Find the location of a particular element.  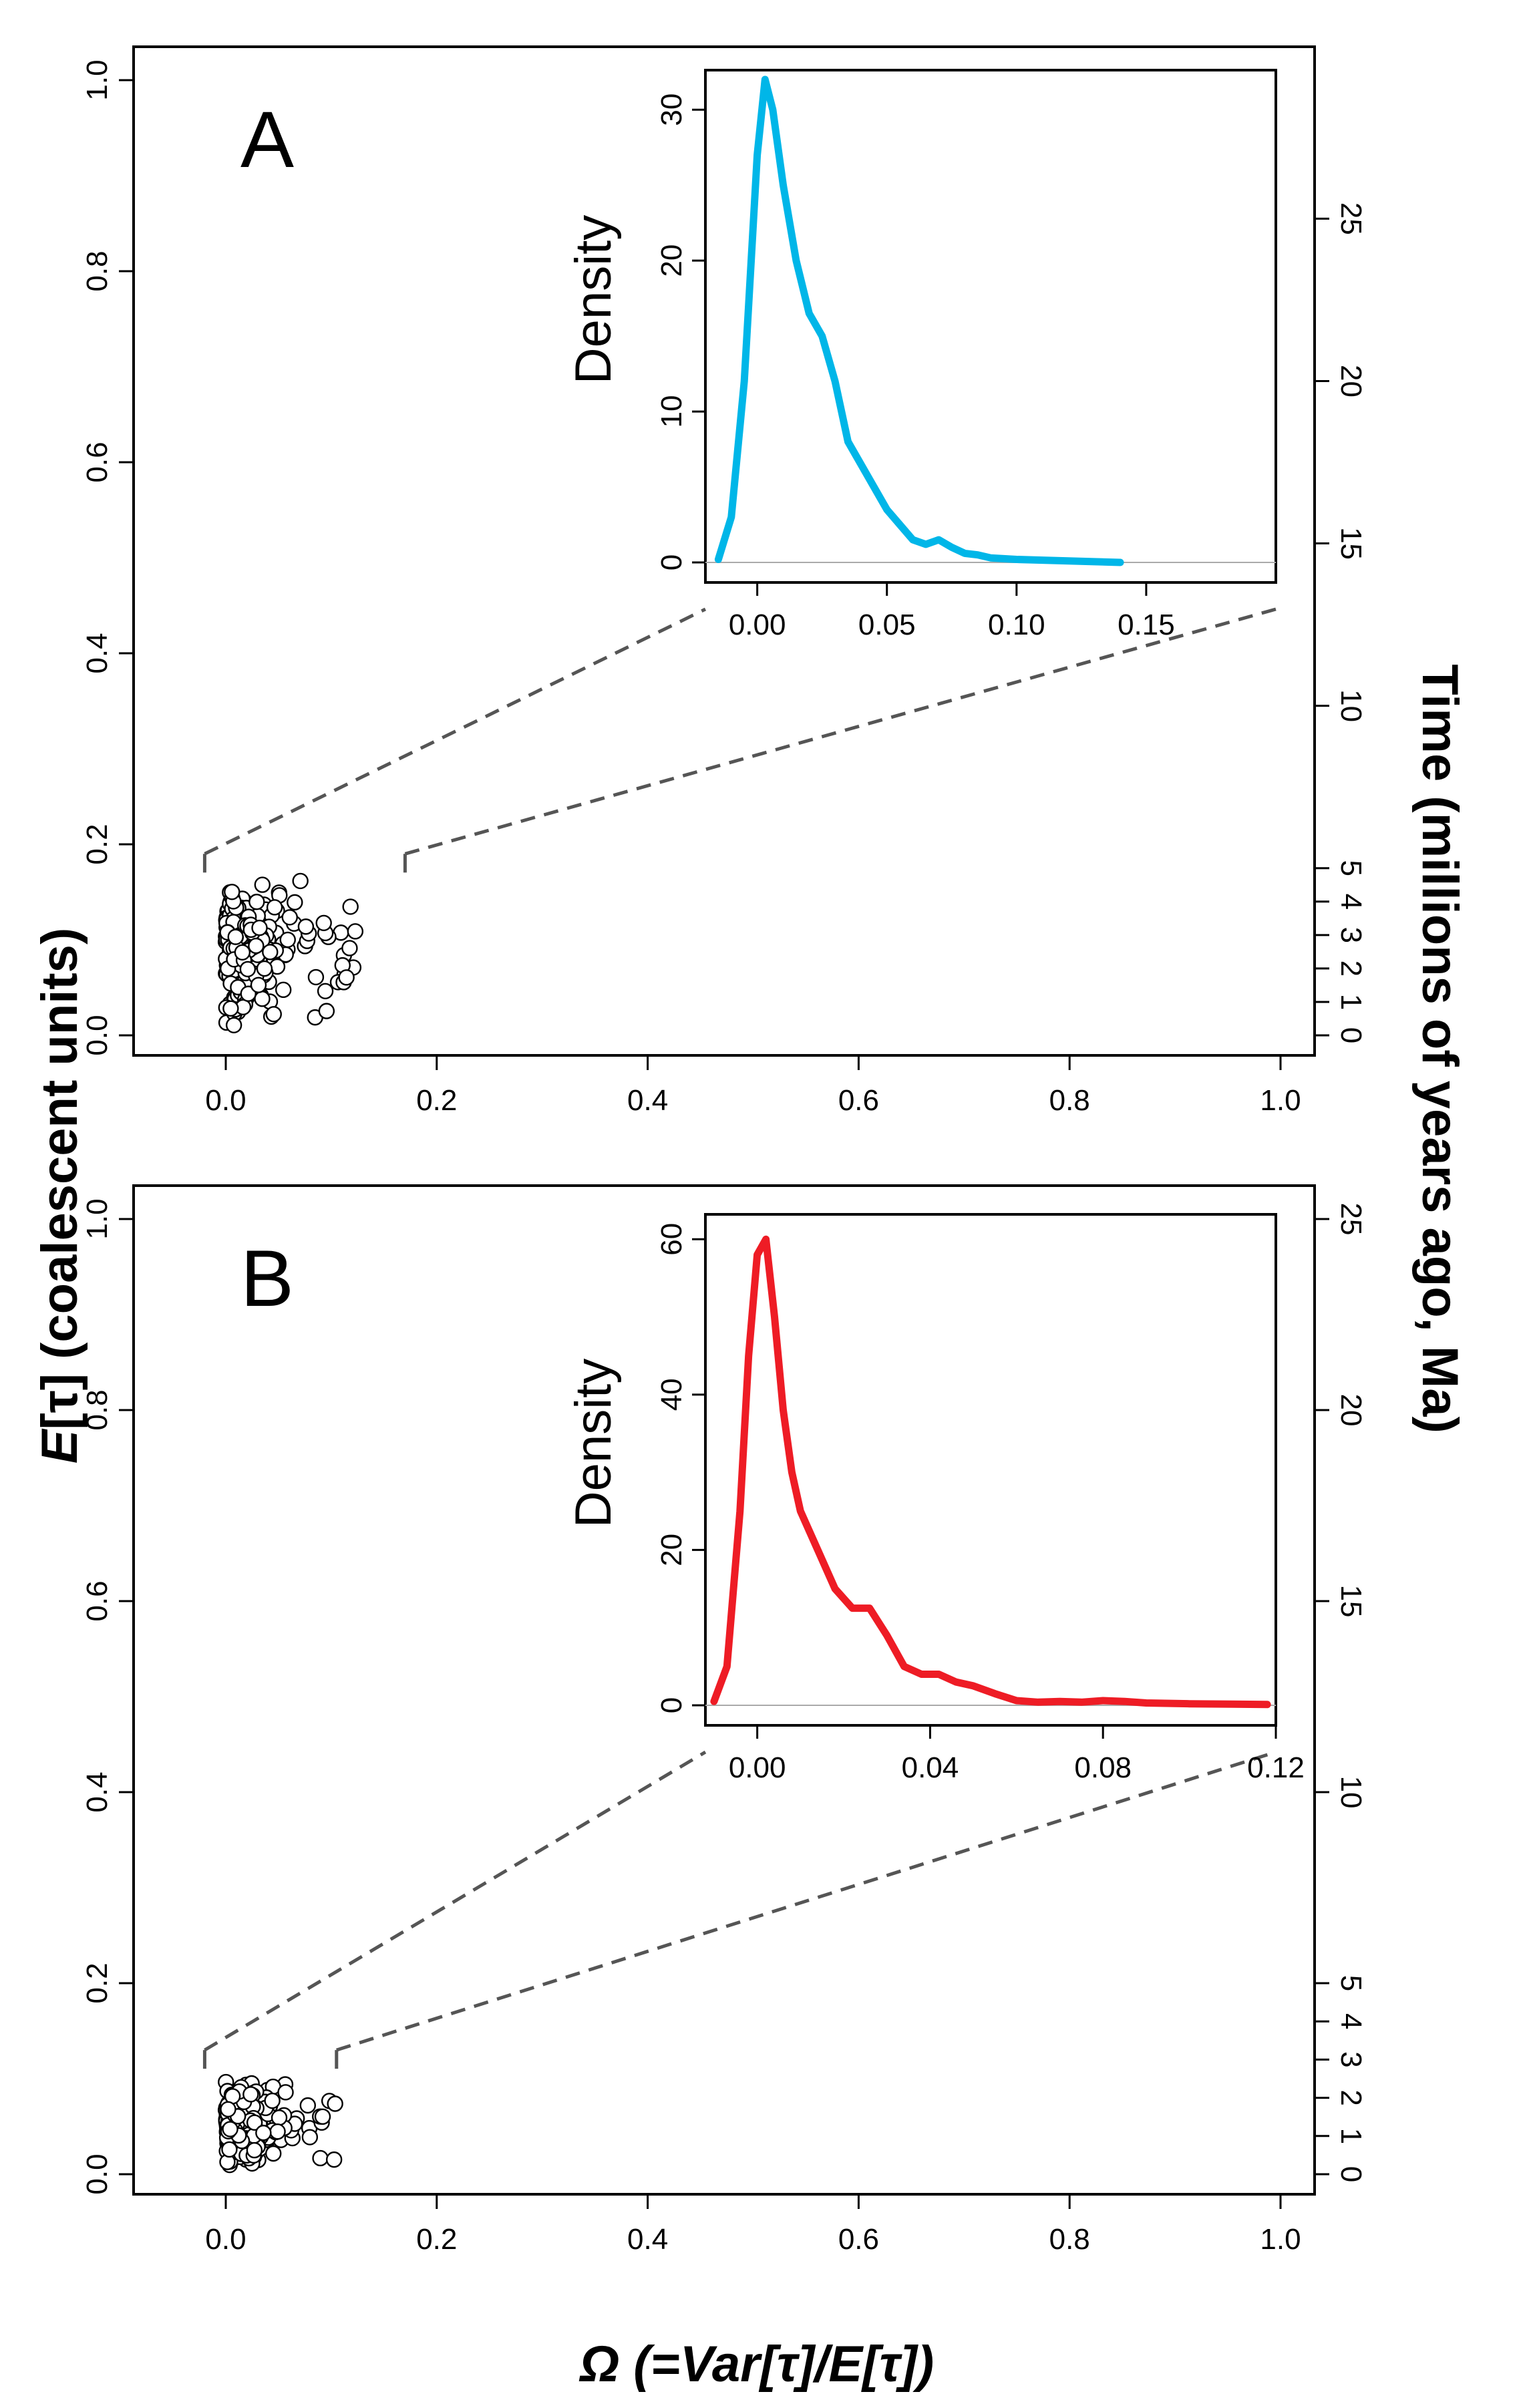

y-axis-title: E[τ] (coalescent units) is located at coordinates (59, 1196).